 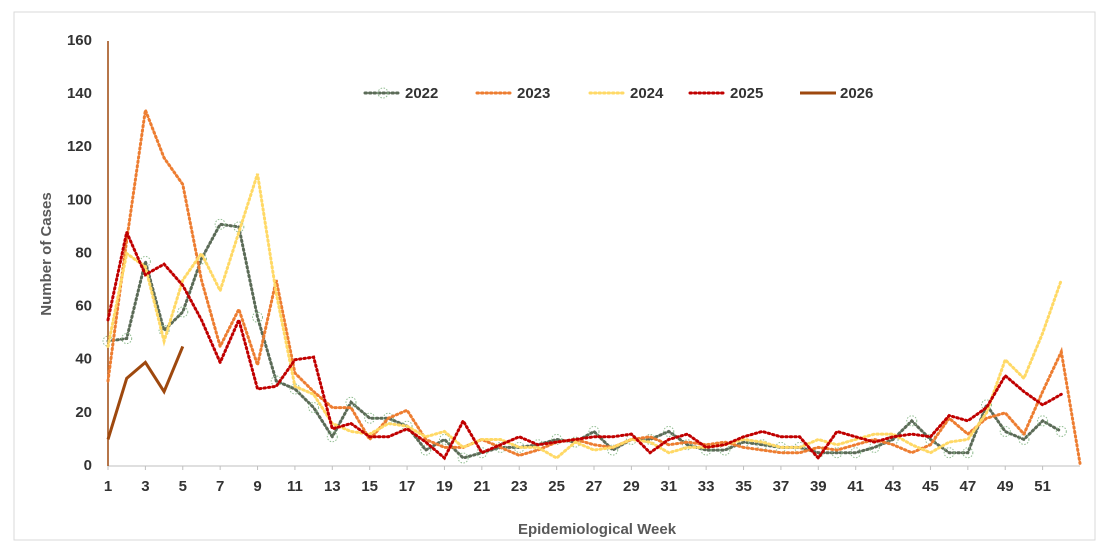 I want to click on x-tick-label: 21, so click(x=482, y=486).